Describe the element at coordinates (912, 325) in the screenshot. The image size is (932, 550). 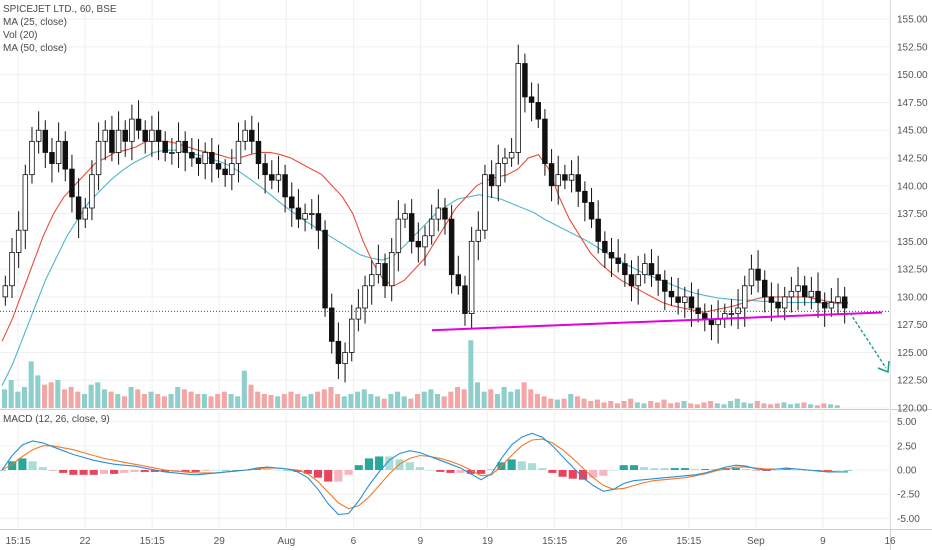
I see `price-tick-label: 127.50` at that location.